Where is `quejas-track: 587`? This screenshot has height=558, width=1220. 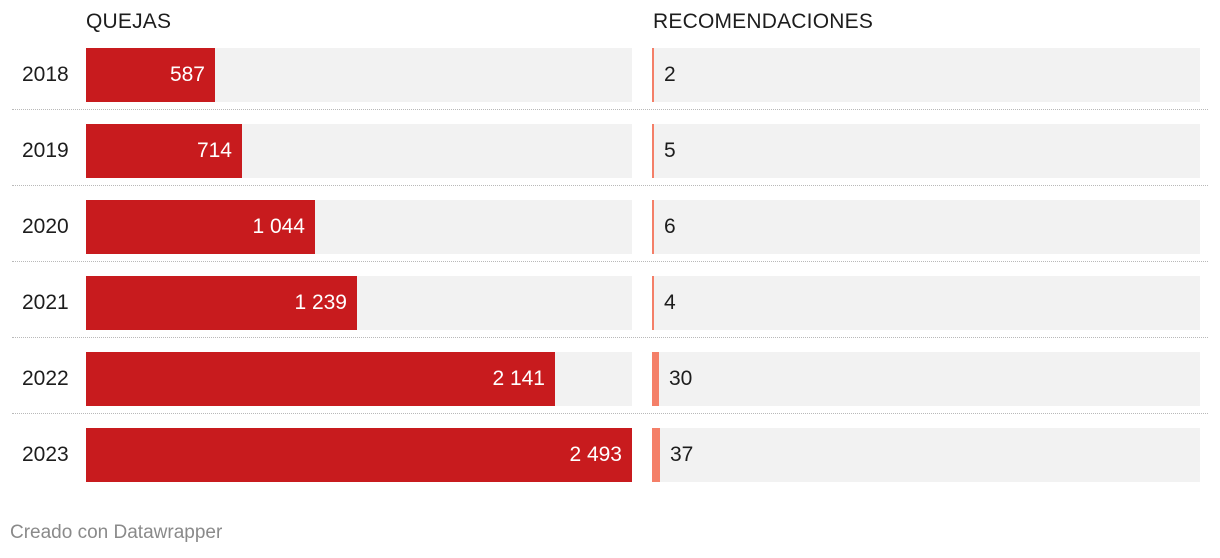
quejas-track: 587 is located at coordinates (359, 75).